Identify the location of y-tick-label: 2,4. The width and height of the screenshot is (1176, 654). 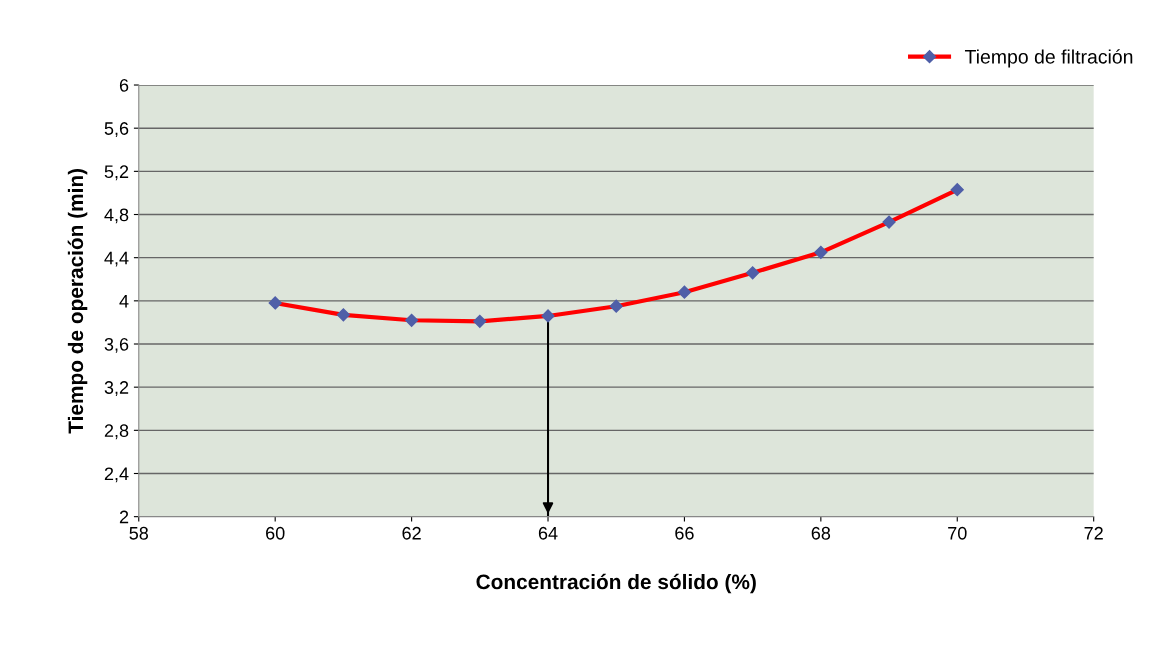
(116, 475).